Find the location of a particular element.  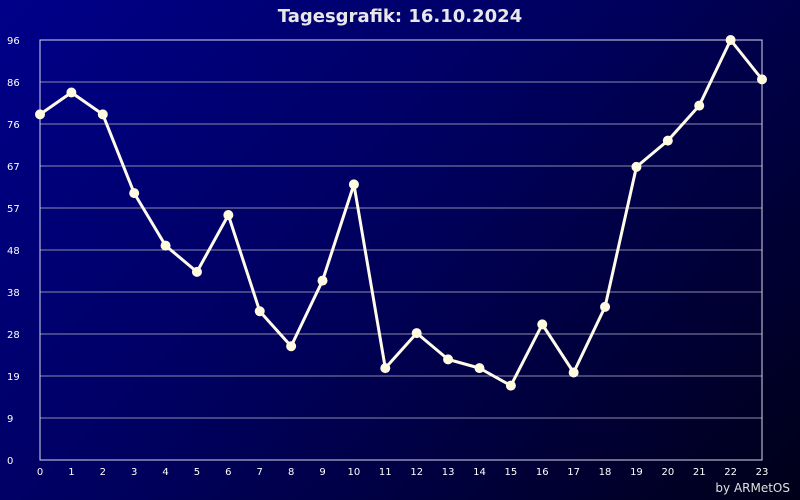

x-tick-label: 1 is located at coordinates (71, 472).